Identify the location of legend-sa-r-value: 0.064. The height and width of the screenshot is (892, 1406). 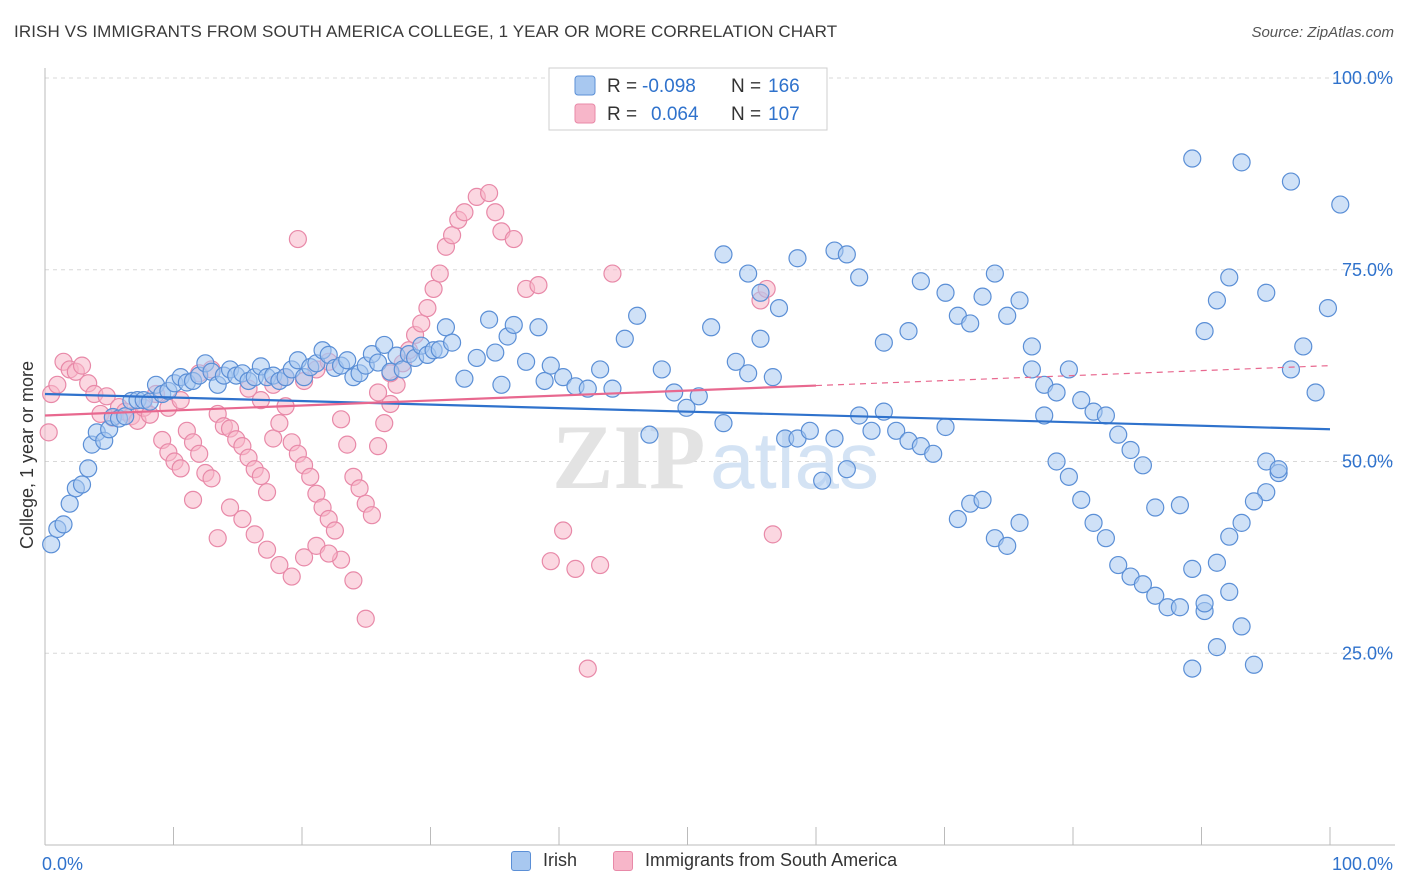
(675, 114).